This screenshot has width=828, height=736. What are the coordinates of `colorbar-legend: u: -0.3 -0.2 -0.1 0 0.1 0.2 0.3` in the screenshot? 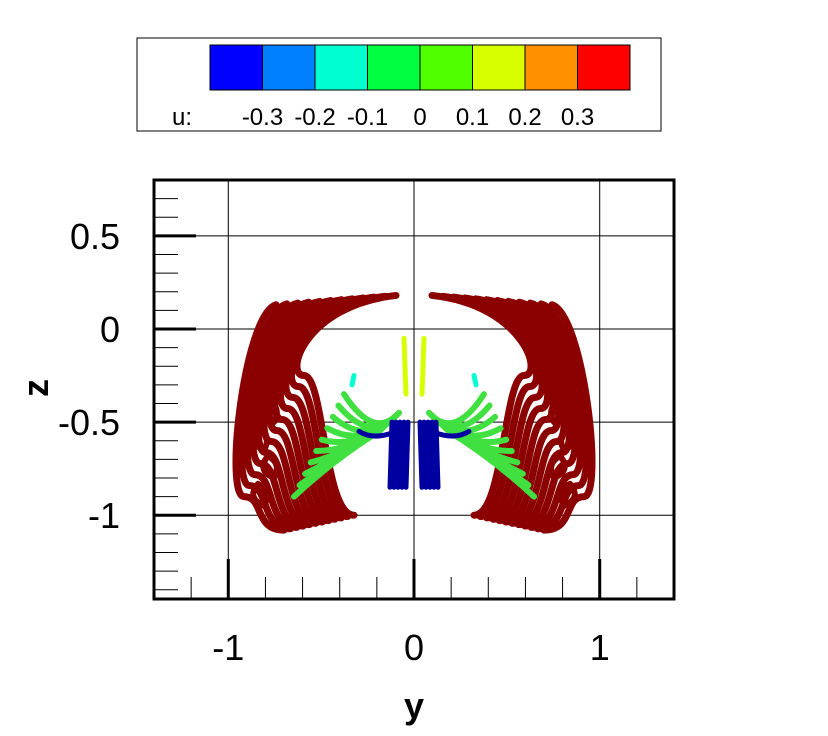 It's located at (399, 84).